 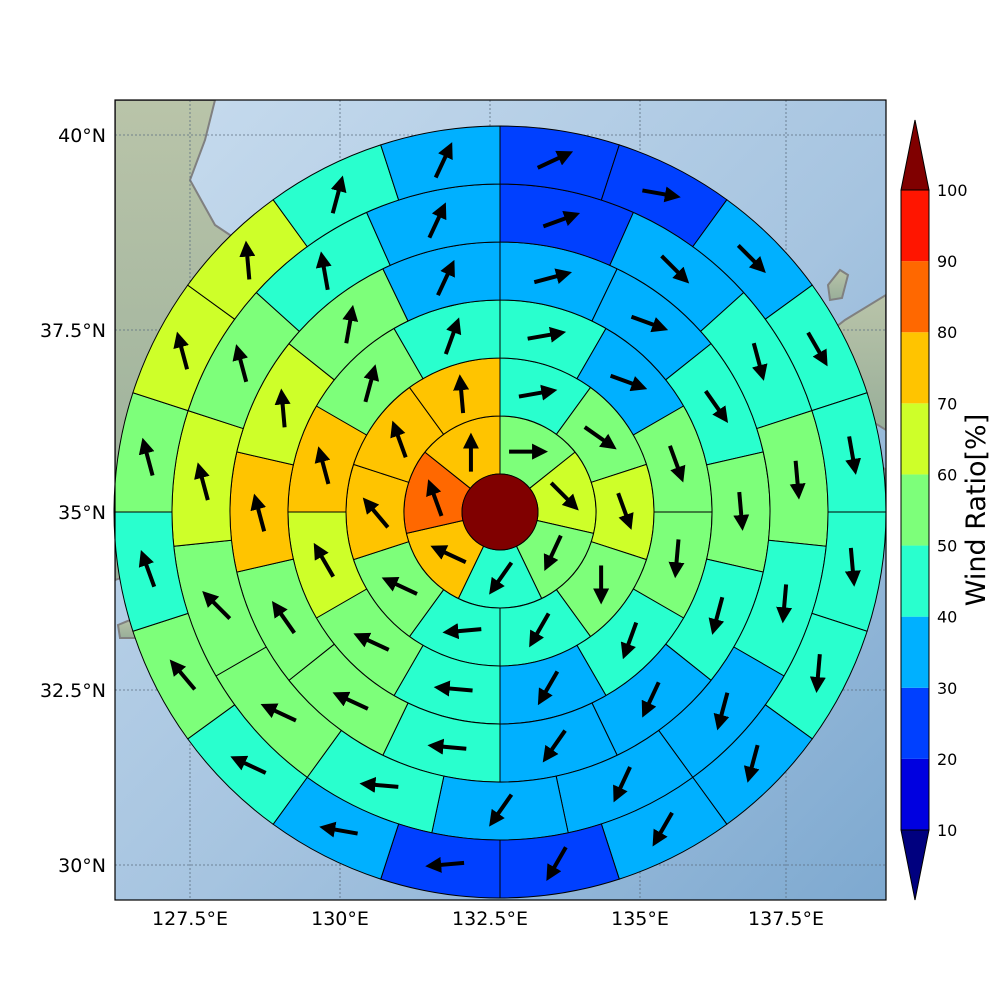 What do you see at coordinates (915, 865) in the screenshot?
I see `colorbar-extend-min` at bounding box center [915, 865].